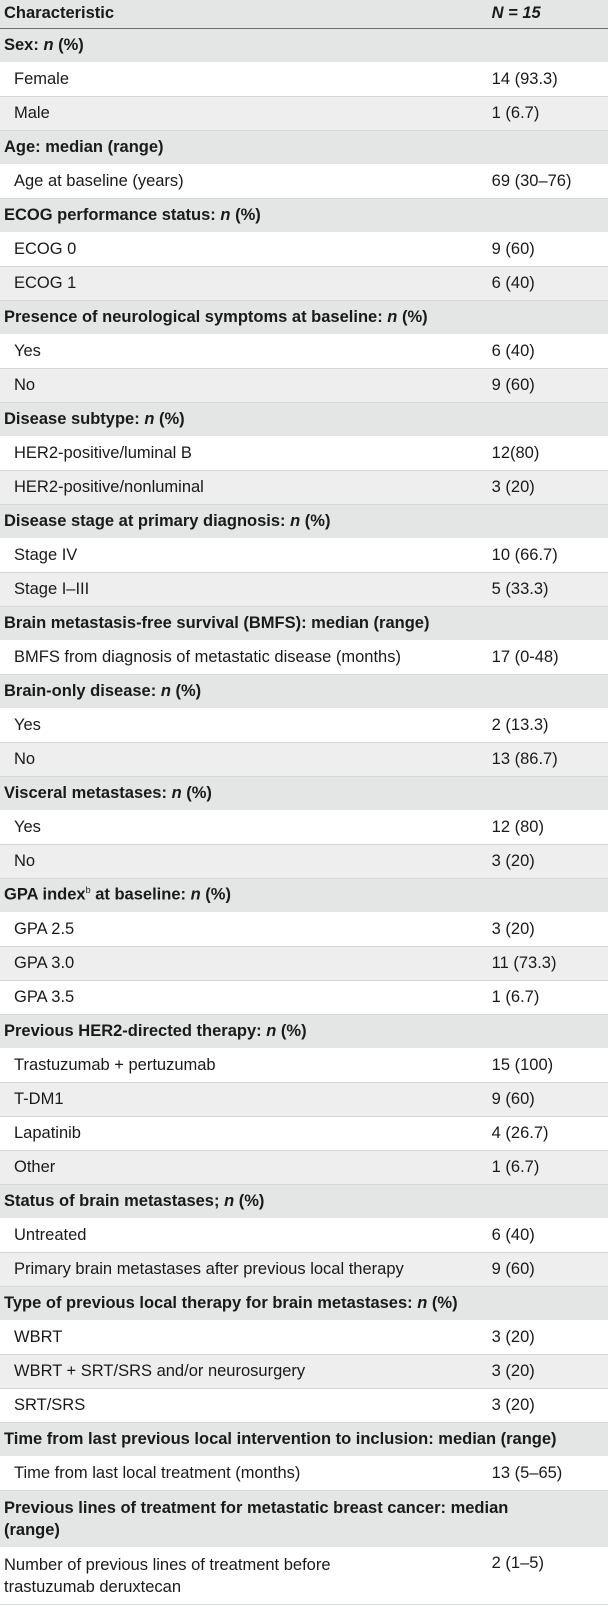 This screenshot has height=1605, width=608. What do you see at coordinates (304, 113) in the screenshot?
I see `table-row: Male 1 (6.7)` at bounding box center [304, 113].